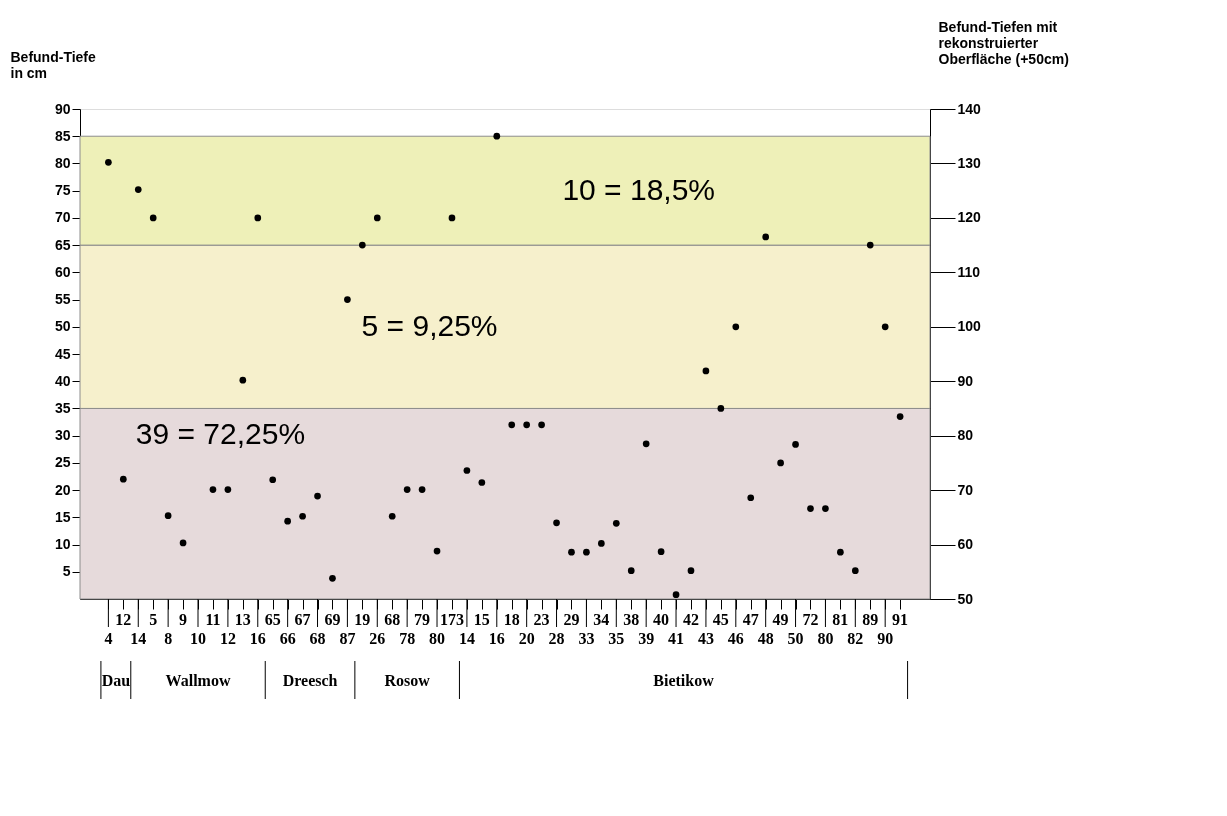 Image resolution: width=1227 pixels, height=816 pixels. Describe the element at coordinates (965, 435) in the screenshot. I see `y2-tick-label: 80` at that location.